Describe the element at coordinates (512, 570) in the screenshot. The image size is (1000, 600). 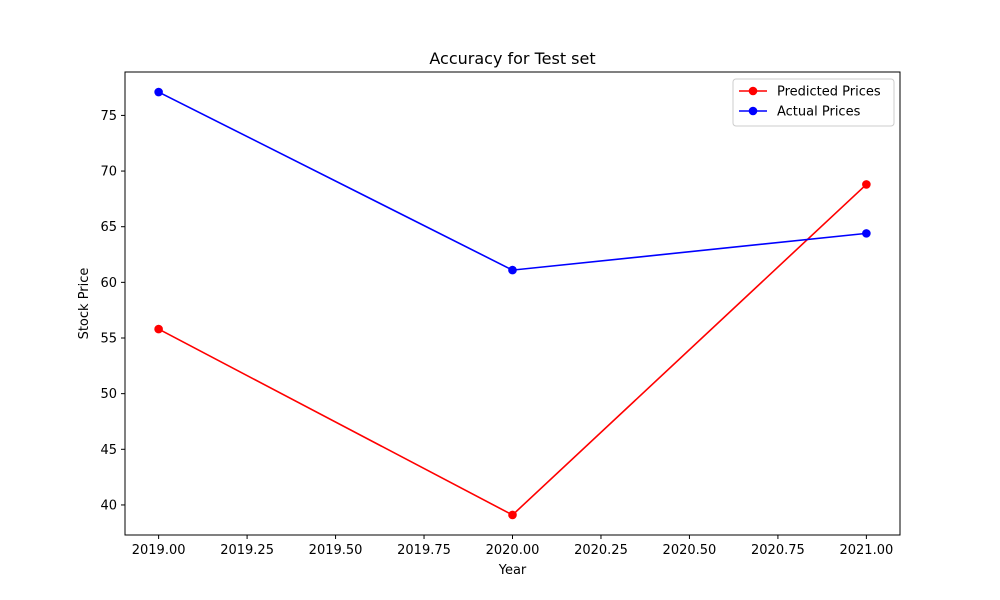
I see `x-axis-title: Year` at that location.